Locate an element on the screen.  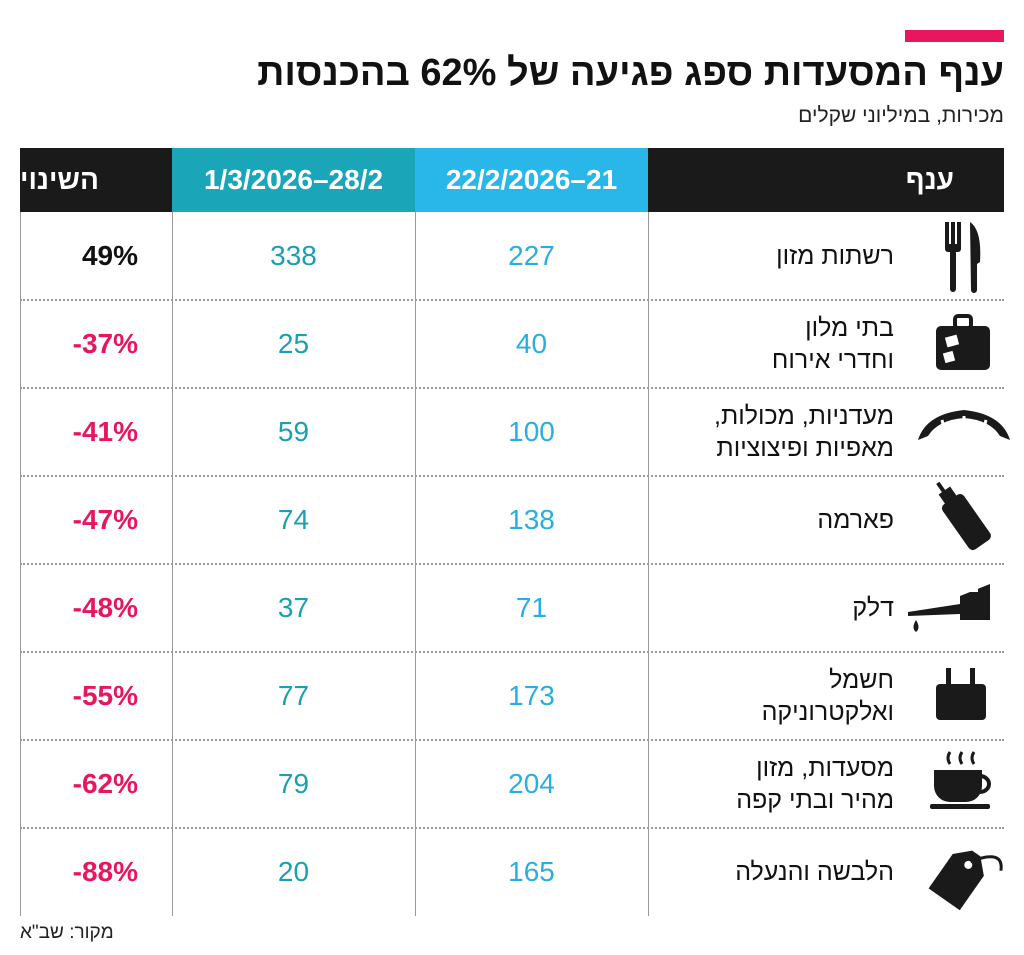
sales-value: 25 is located at coordinates (293, 343).